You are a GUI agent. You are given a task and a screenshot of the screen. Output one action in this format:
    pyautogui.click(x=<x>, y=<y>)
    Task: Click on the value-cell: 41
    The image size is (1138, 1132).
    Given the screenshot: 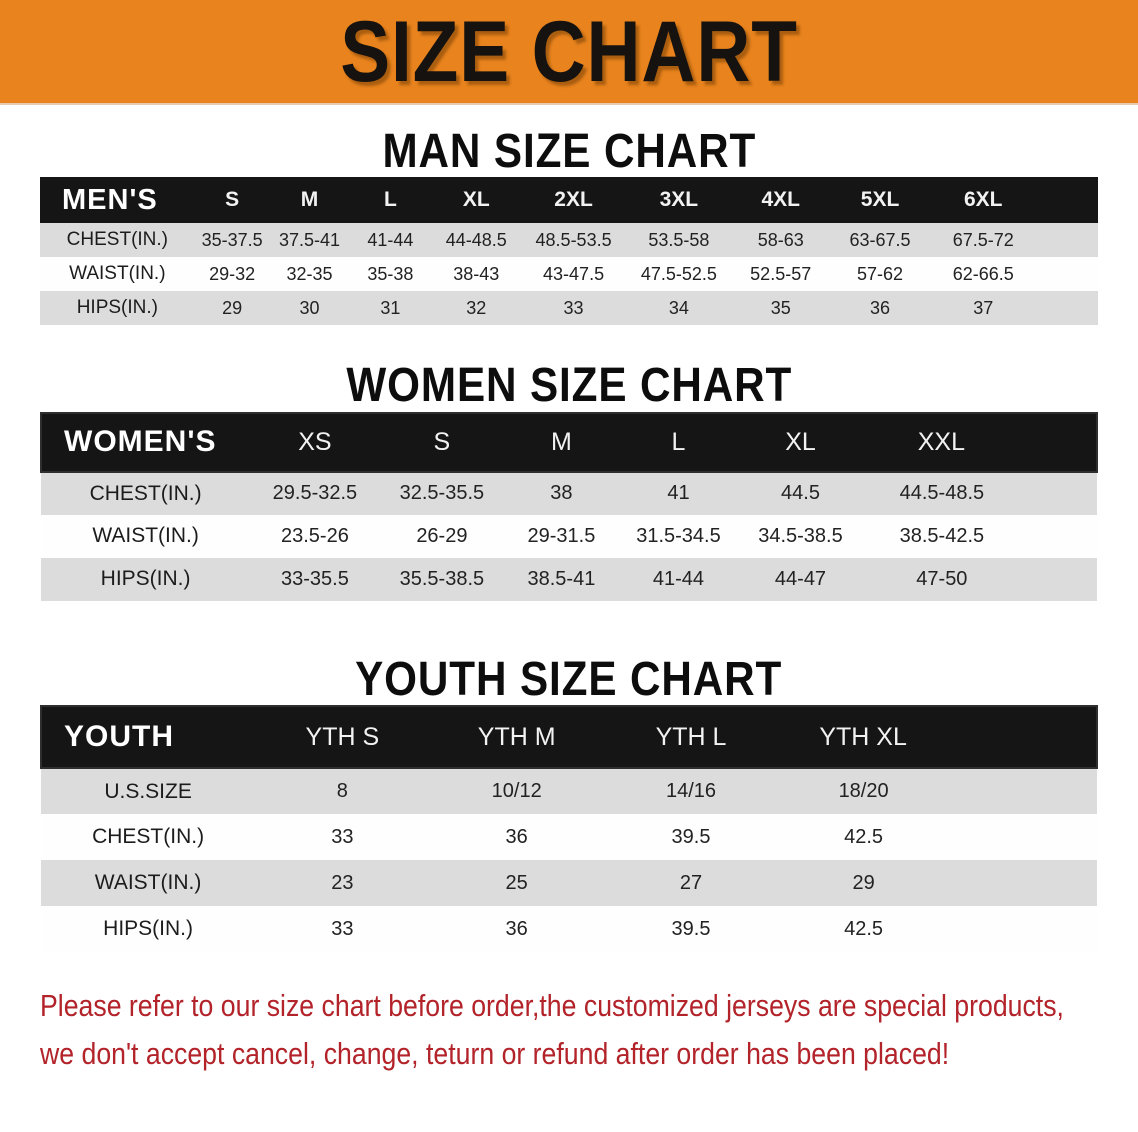 What is the action you would take?
    pyautogui.click(x=678, y=493)
    